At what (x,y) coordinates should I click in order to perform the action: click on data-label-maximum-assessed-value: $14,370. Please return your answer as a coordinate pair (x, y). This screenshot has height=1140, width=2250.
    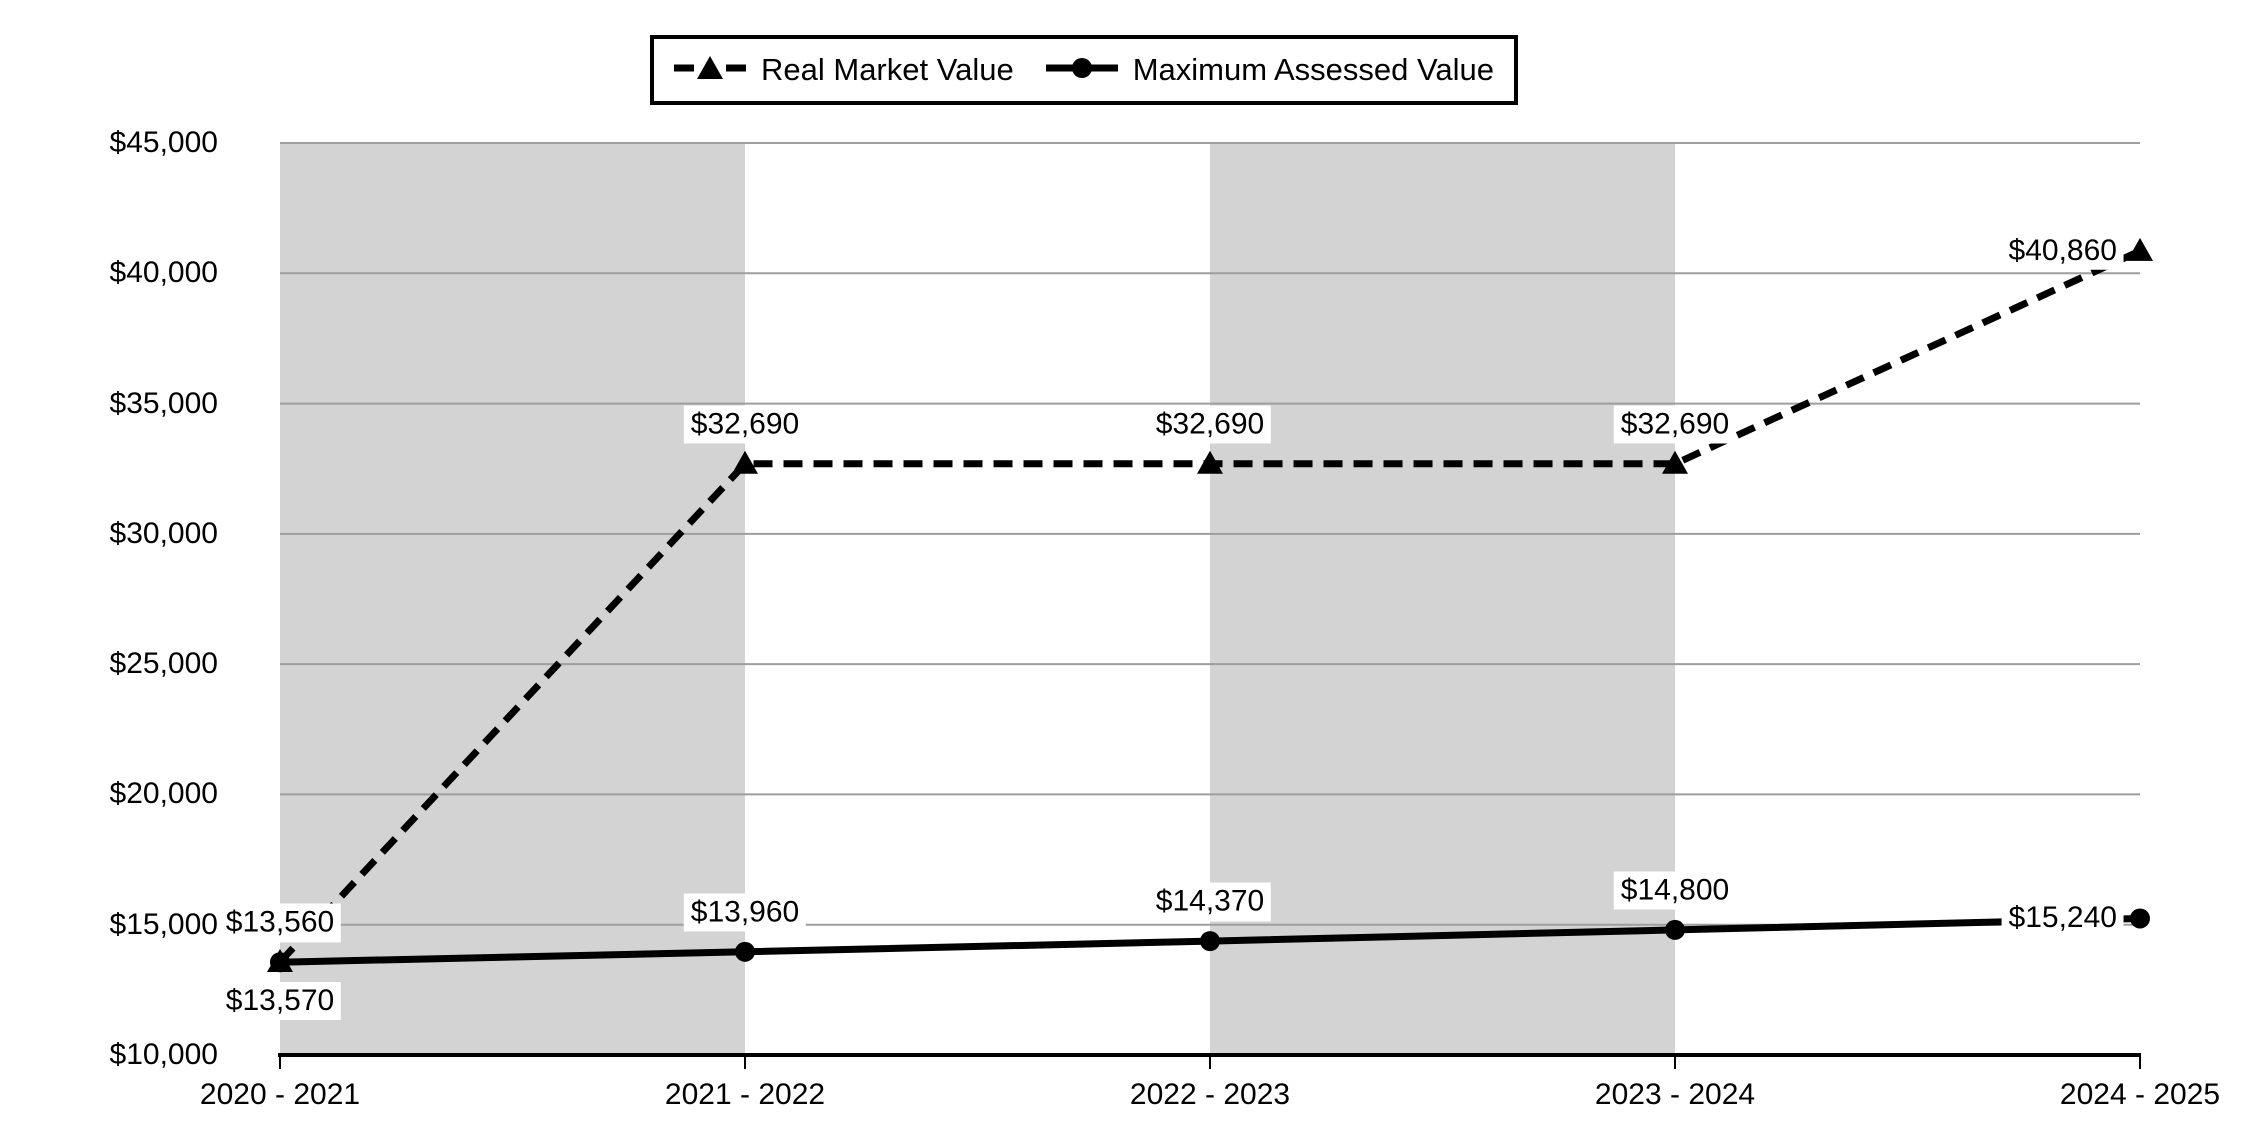
    Looking at the image, I should click on (1210, 902).